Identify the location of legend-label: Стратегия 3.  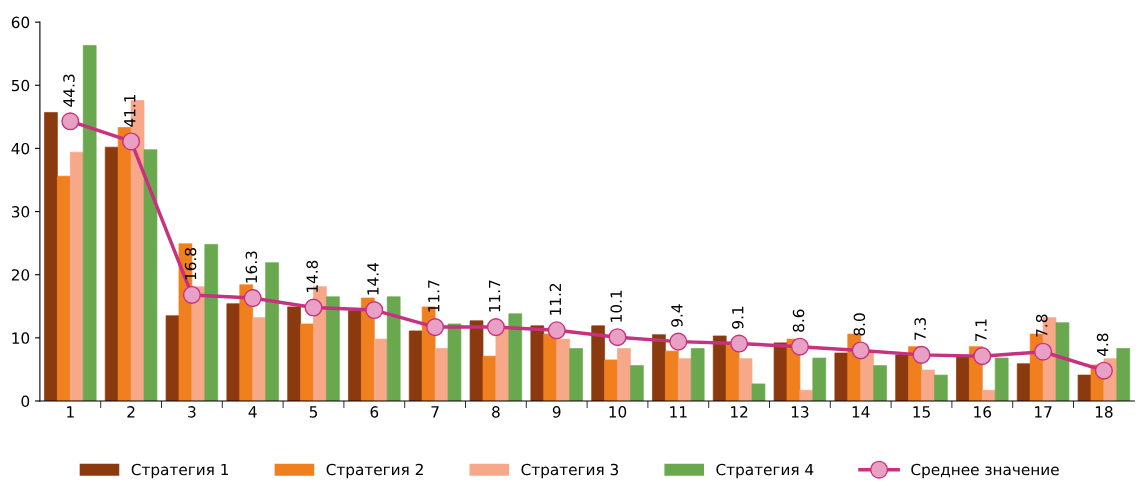
(570, 471).